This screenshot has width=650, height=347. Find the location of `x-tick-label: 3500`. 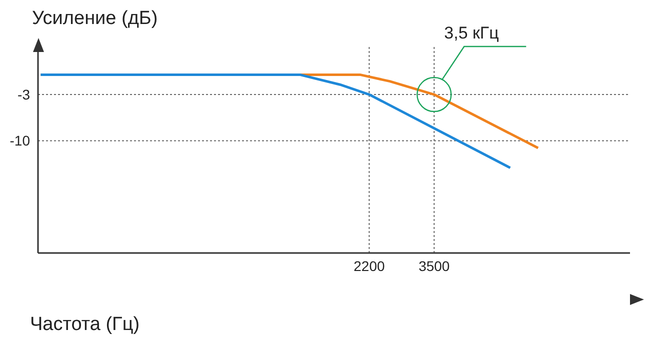

x-tick-label: 3500 is located at coordinates (434, 266).